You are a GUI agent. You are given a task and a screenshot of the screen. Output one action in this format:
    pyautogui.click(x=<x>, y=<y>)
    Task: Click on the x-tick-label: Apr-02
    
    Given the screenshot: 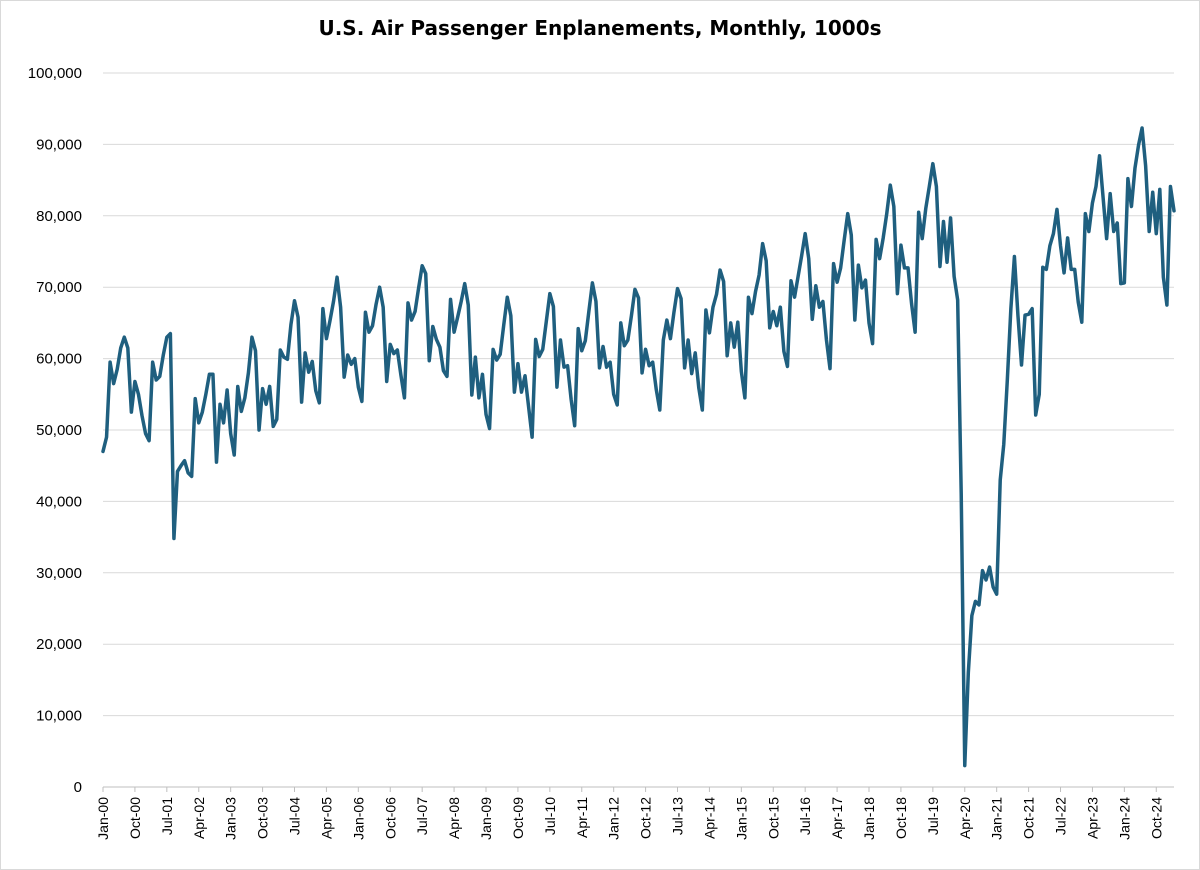 What is the action you would take?
    pyautogui.click(x=199, y=818)
    